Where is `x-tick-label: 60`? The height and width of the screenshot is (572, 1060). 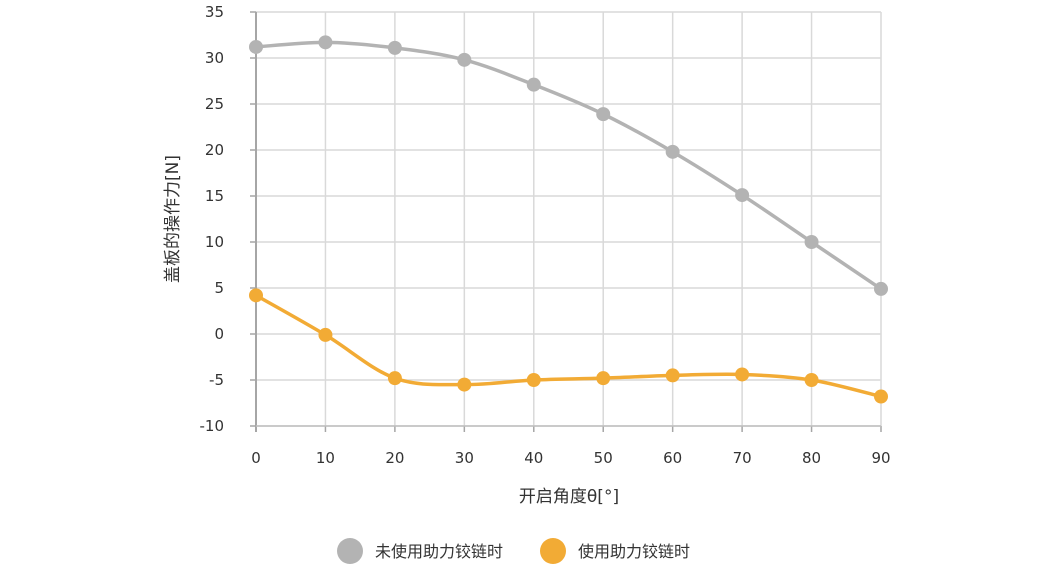 x-tick-label: 60 is located at coordinates (672, 458).